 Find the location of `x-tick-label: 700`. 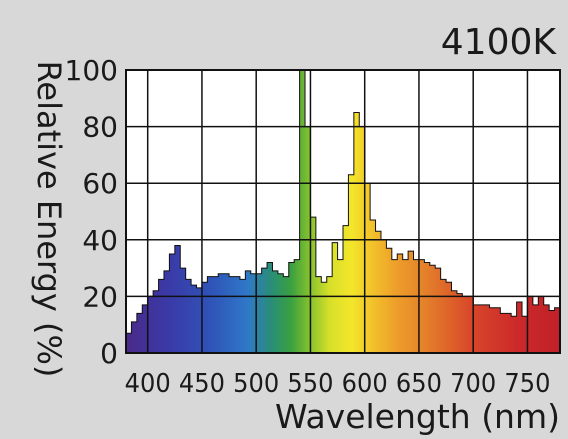

x-tick-label: 700 is located at coordinates (473, 384).